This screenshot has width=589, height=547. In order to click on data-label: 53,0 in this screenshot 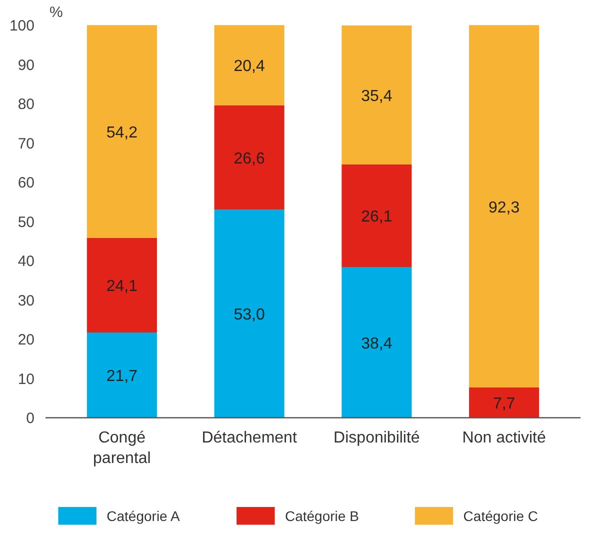, I will do `click(249, 315)`.